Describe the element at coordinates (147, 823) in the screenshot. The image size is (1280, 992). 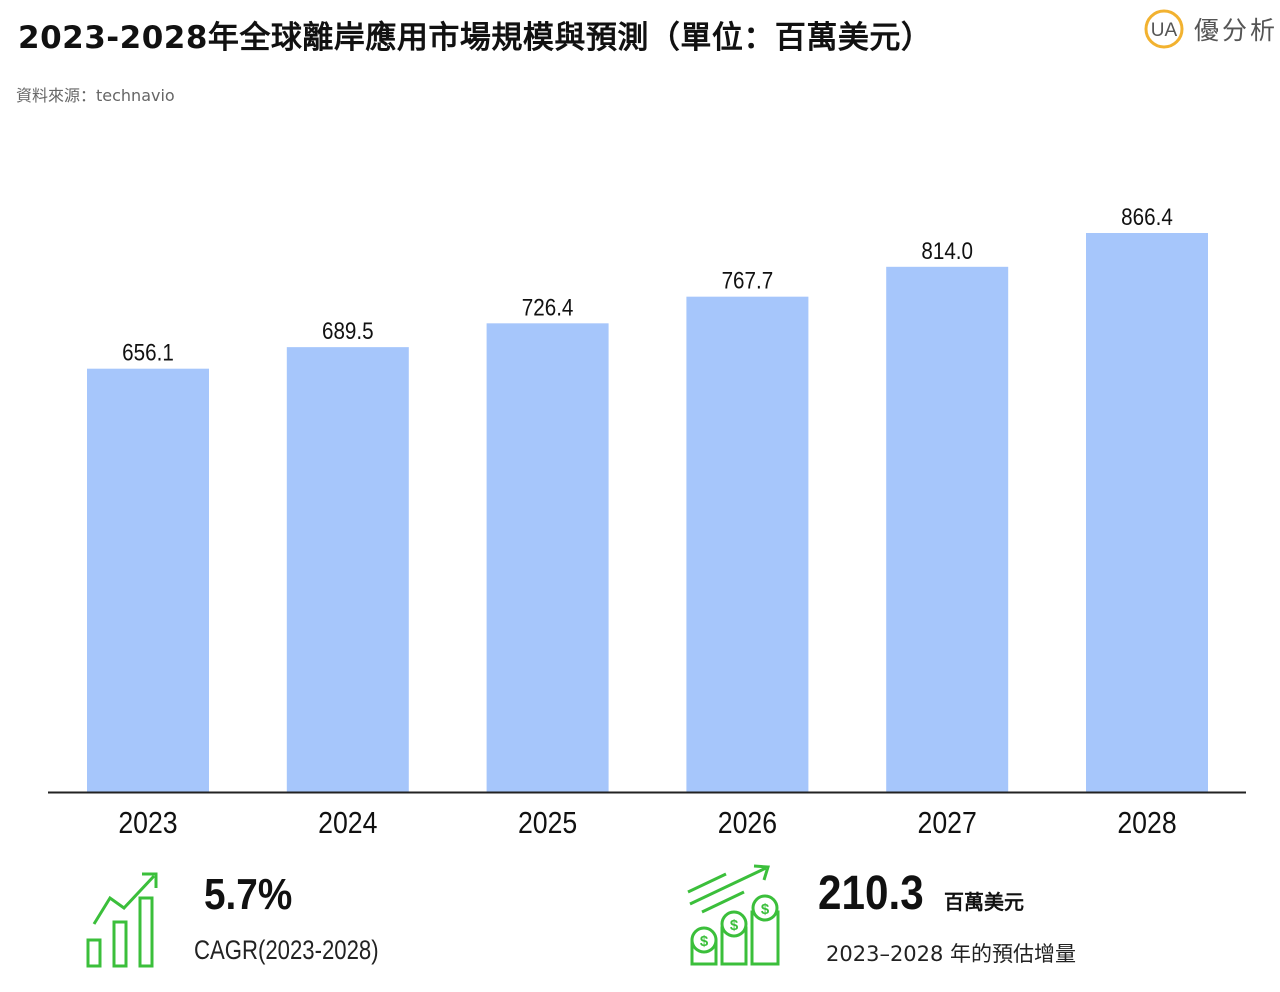
I see `x-tick-2023: 2023` at that location.